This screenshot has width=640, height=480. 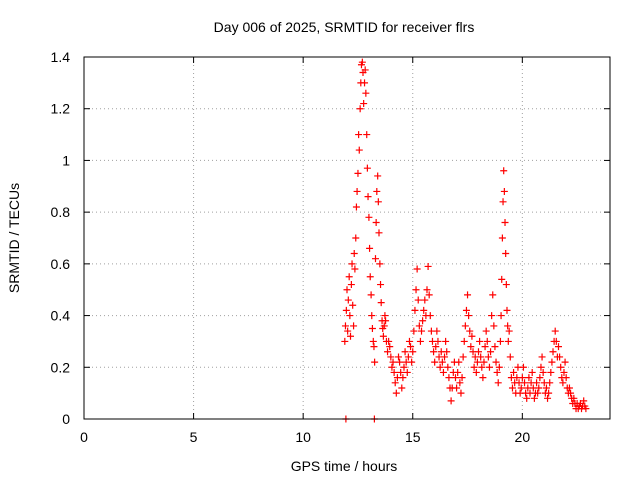 What do you see at coordinates (61, 109) in the screenshot?
I see `y-tick-label: 1.2` at bounding box center [61, 109].